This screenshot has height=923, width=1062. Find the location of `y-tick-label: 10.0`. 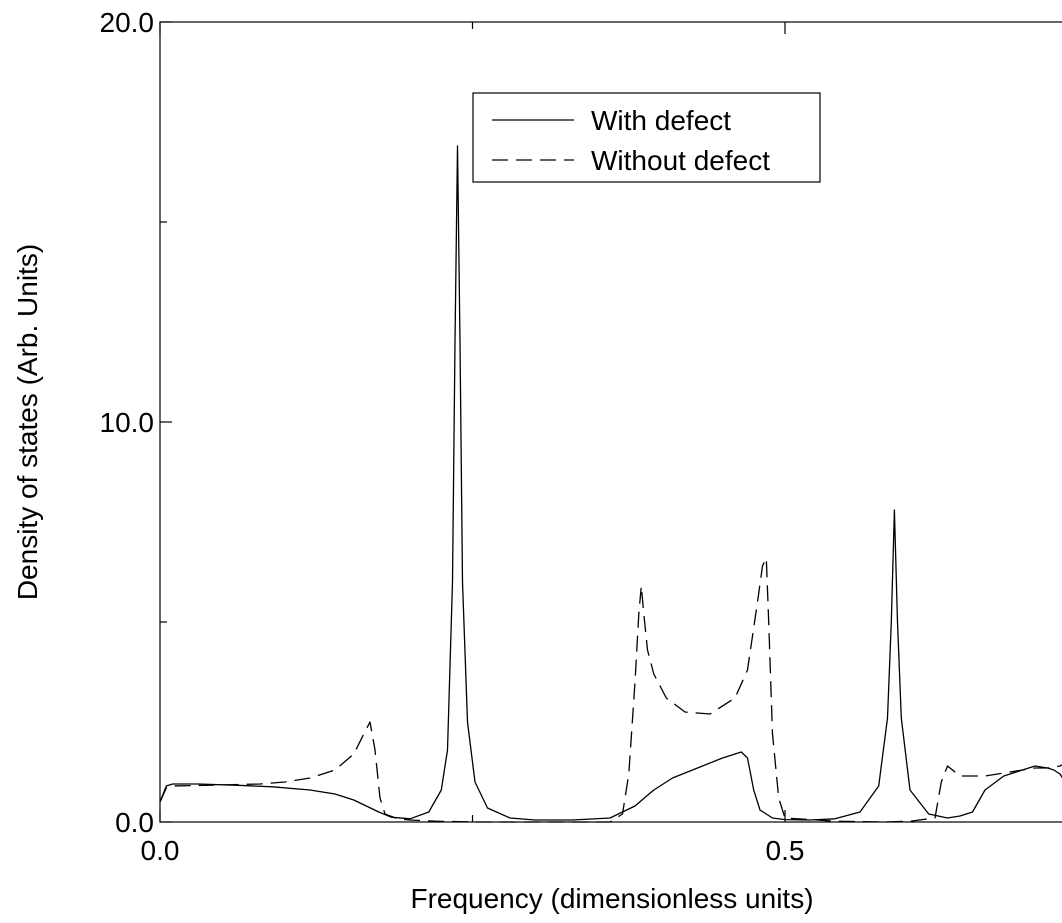

y-tick-label: 10.0 is located at coordinates (127, 422).